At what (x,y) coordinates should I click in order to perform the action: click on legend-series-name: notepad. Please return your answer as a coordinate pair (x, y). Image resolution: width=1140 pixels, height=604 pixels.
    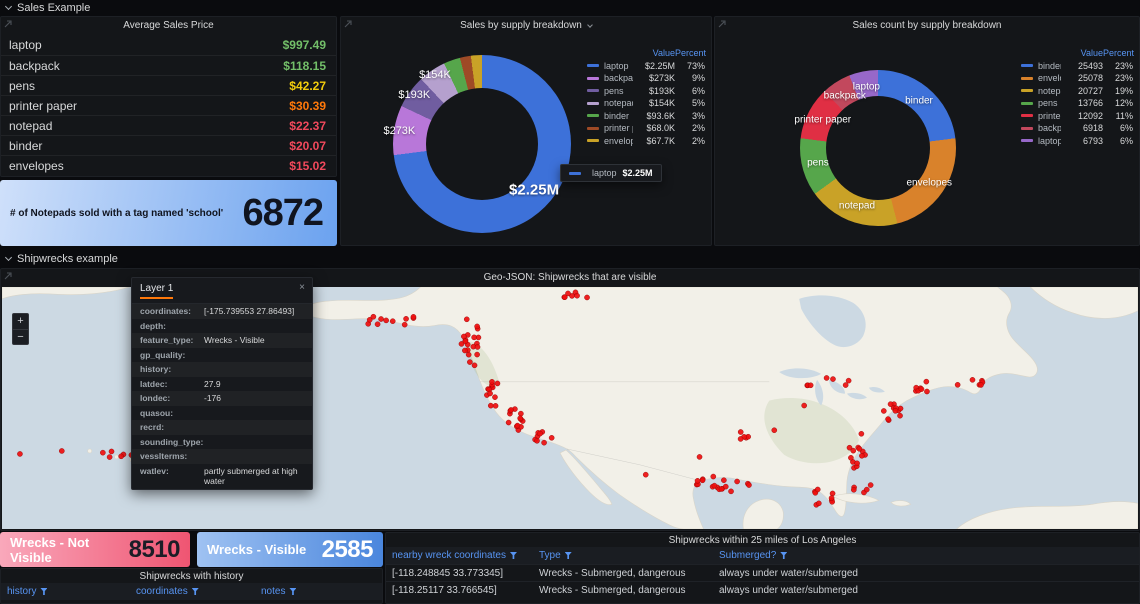
    Looking at the image, I should click on (1049, 90).